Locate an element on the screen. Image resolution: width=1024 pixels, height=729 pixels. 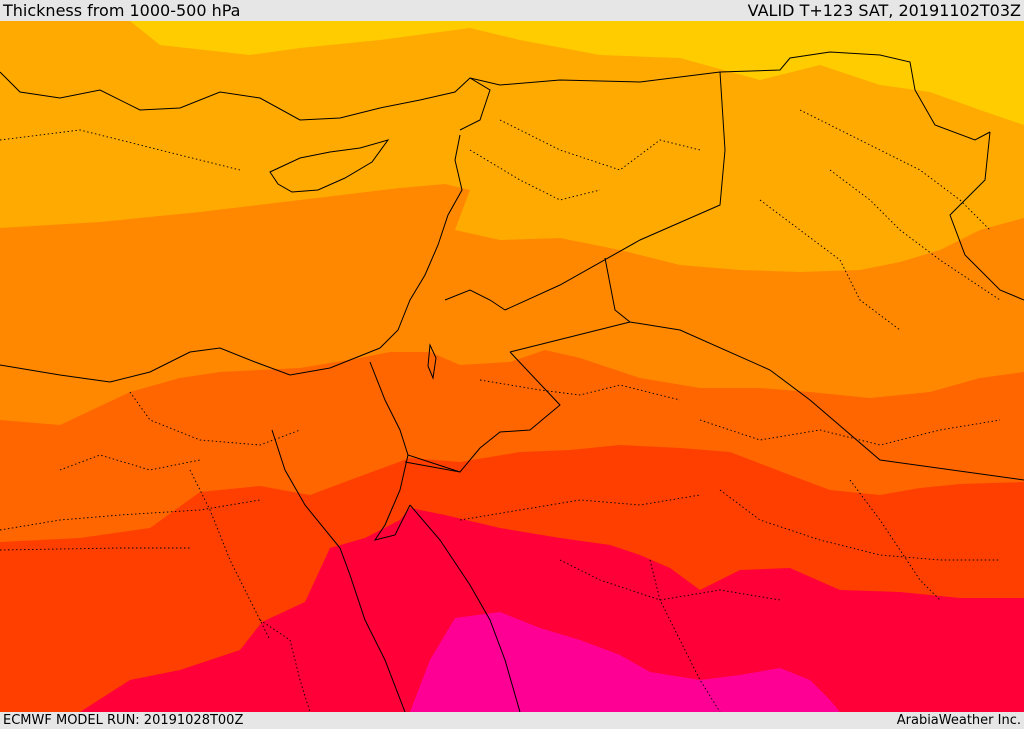
red-sea-east-coast is located at coordinates (465, 608).